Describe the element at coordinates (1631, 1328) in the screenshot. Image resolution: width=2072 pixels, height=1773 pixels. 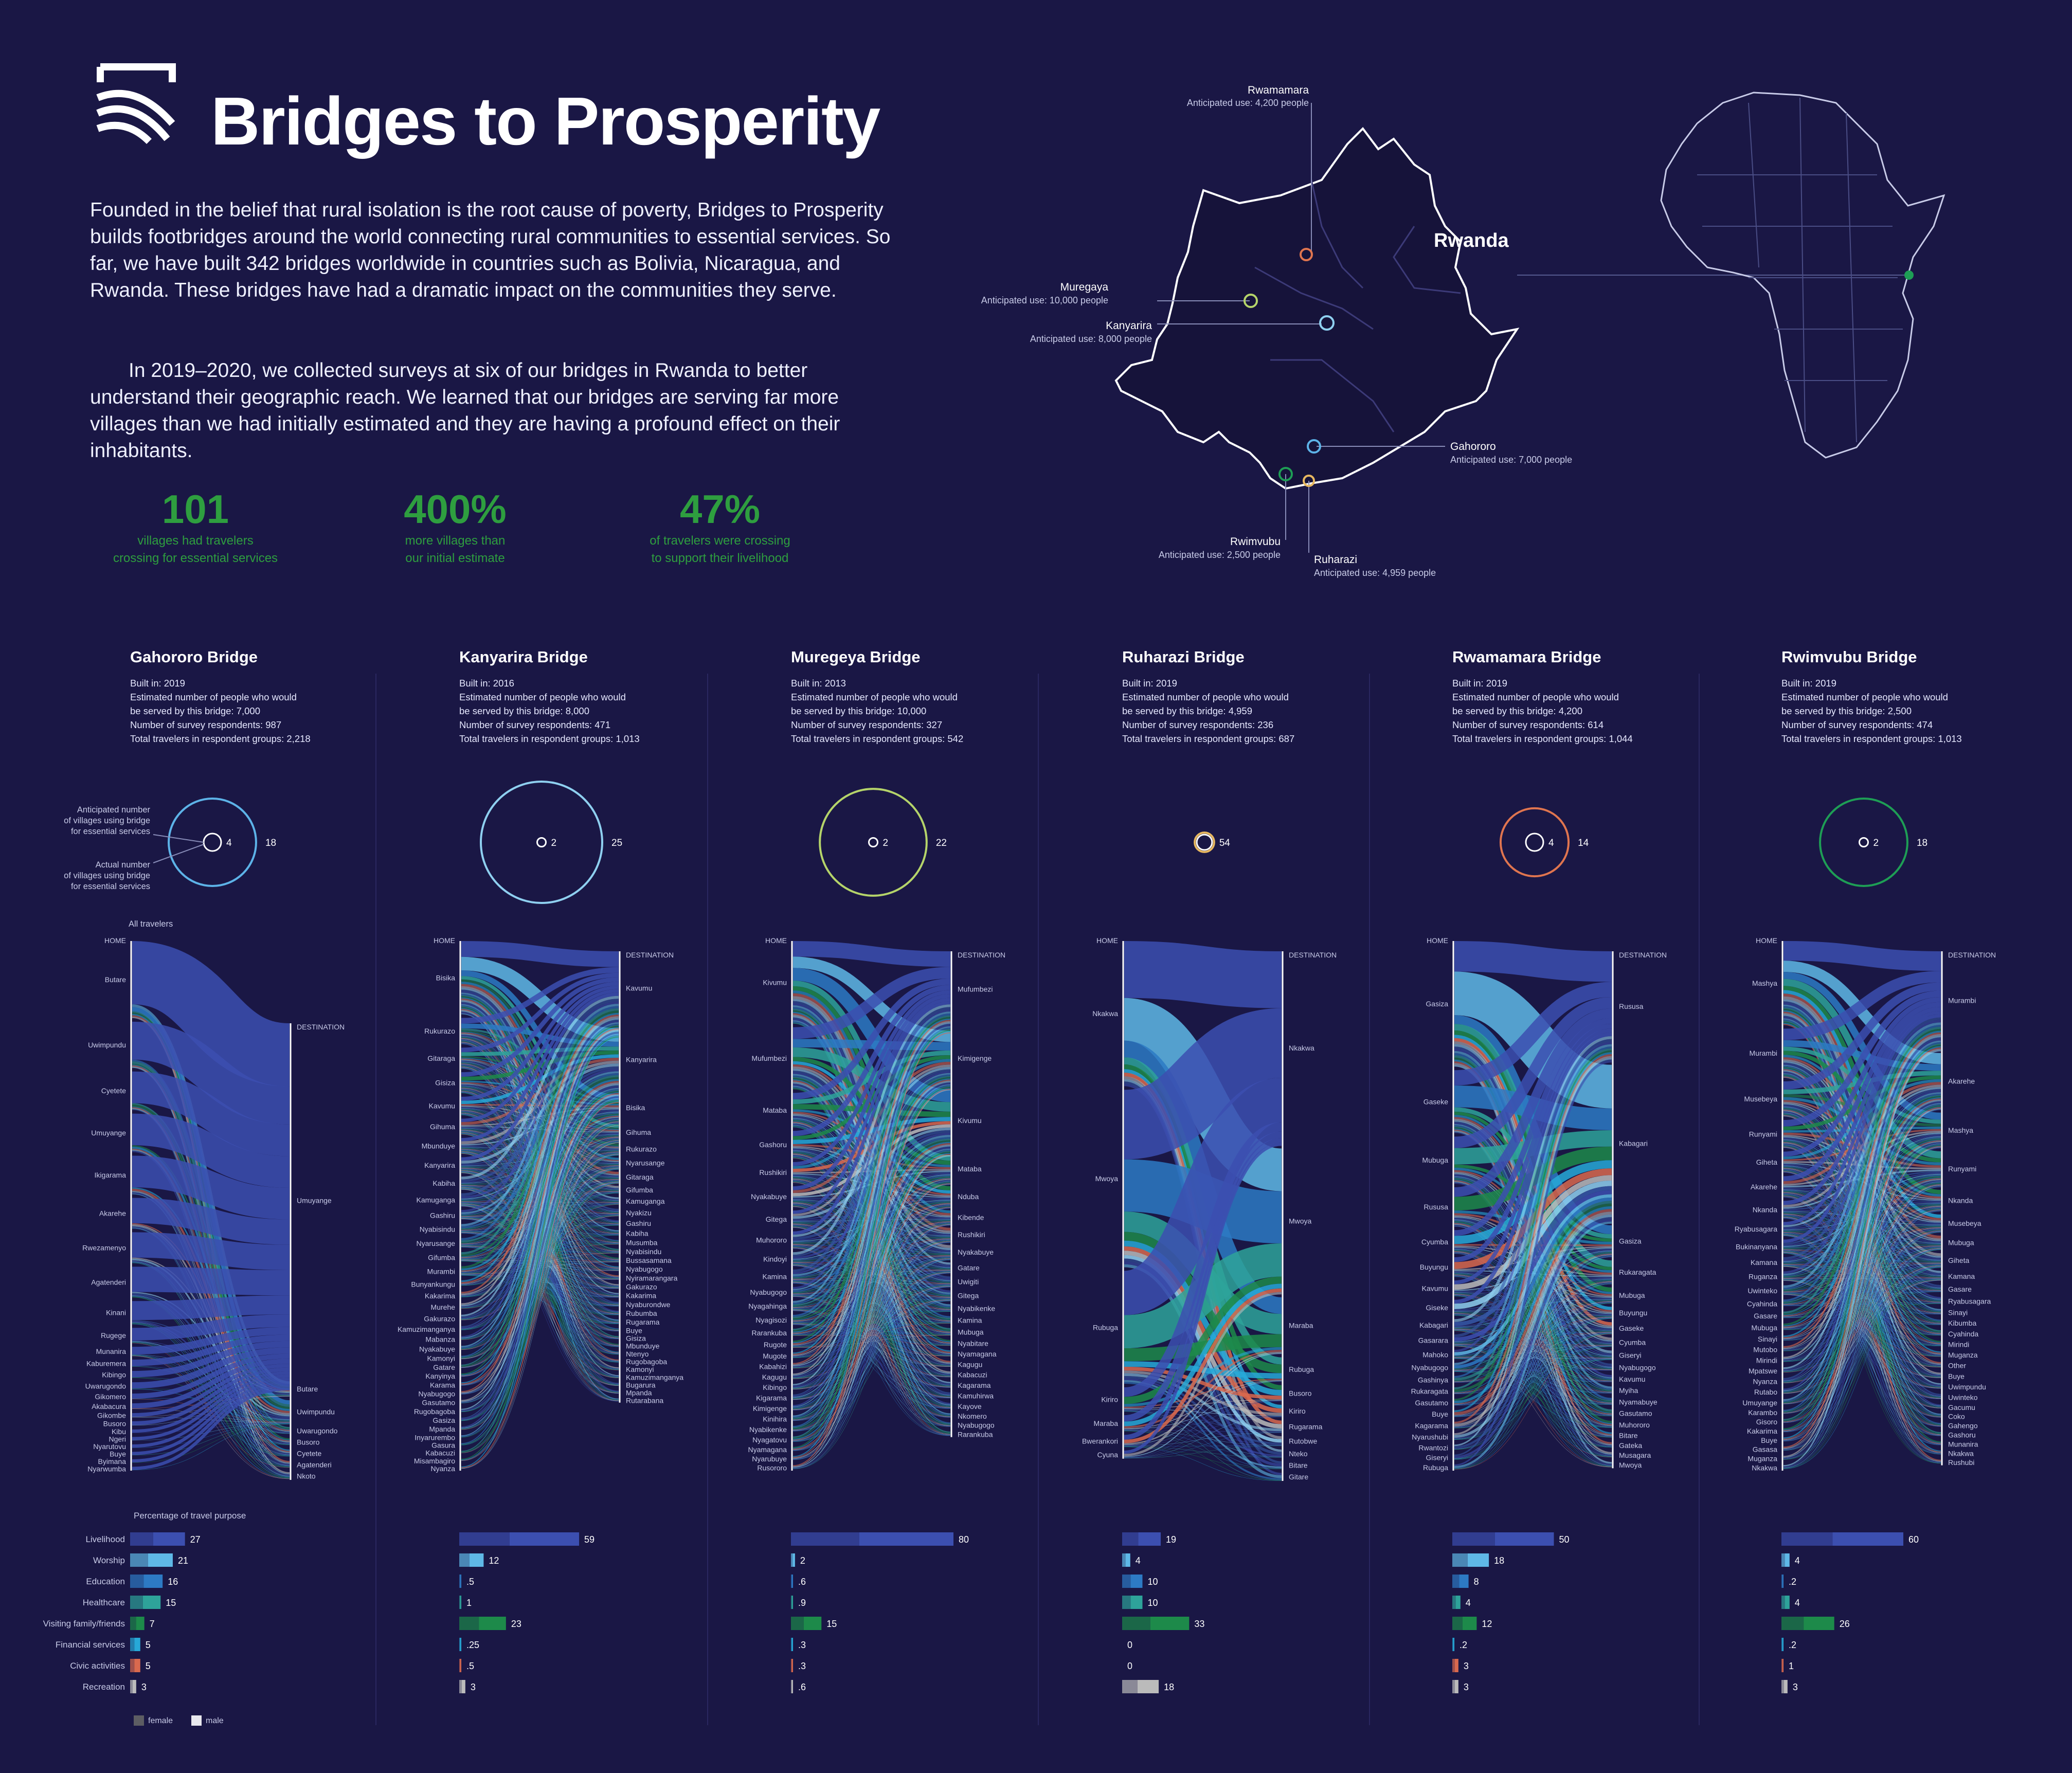
I see `destination-village-label: Gaseke` at that location.